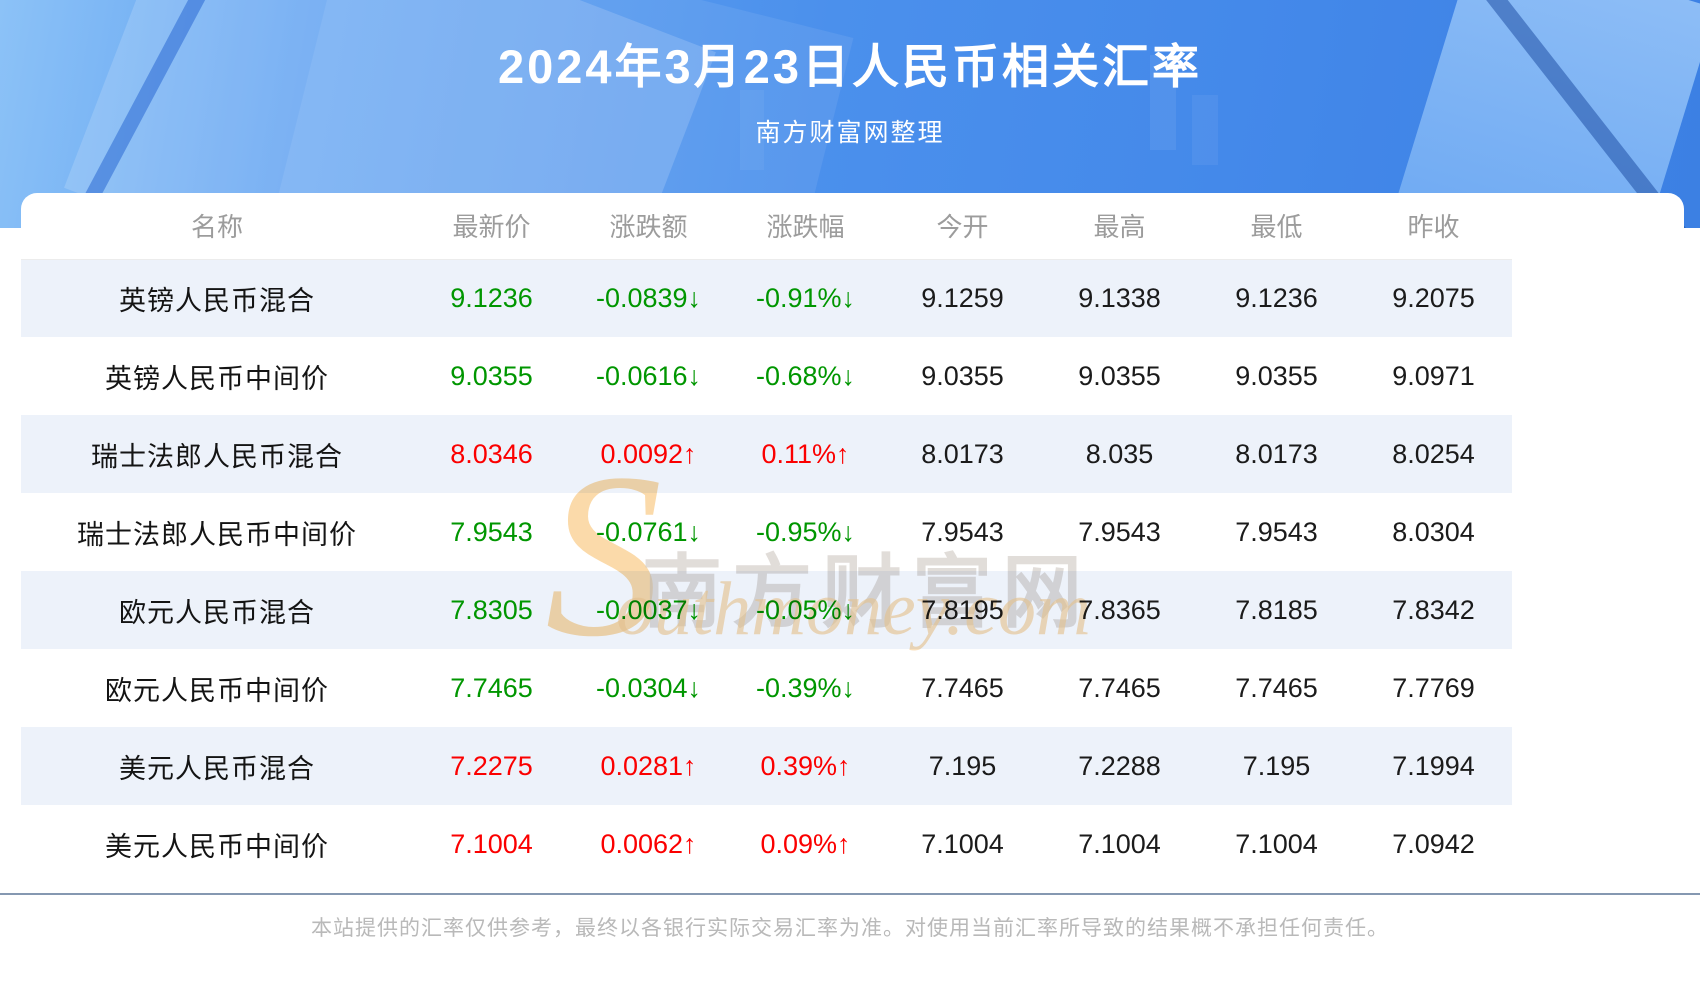 The height and width of the screenshot is (1000, 1700). I want to click on row-open: 8.0173, so click(962, 454).